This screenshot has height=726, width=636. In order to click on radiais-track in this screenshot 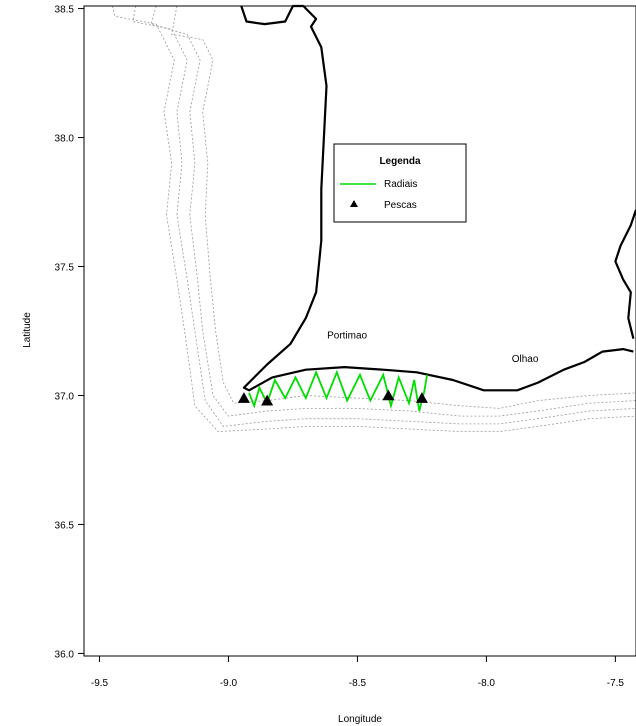, I will do `click(338, 390)`.